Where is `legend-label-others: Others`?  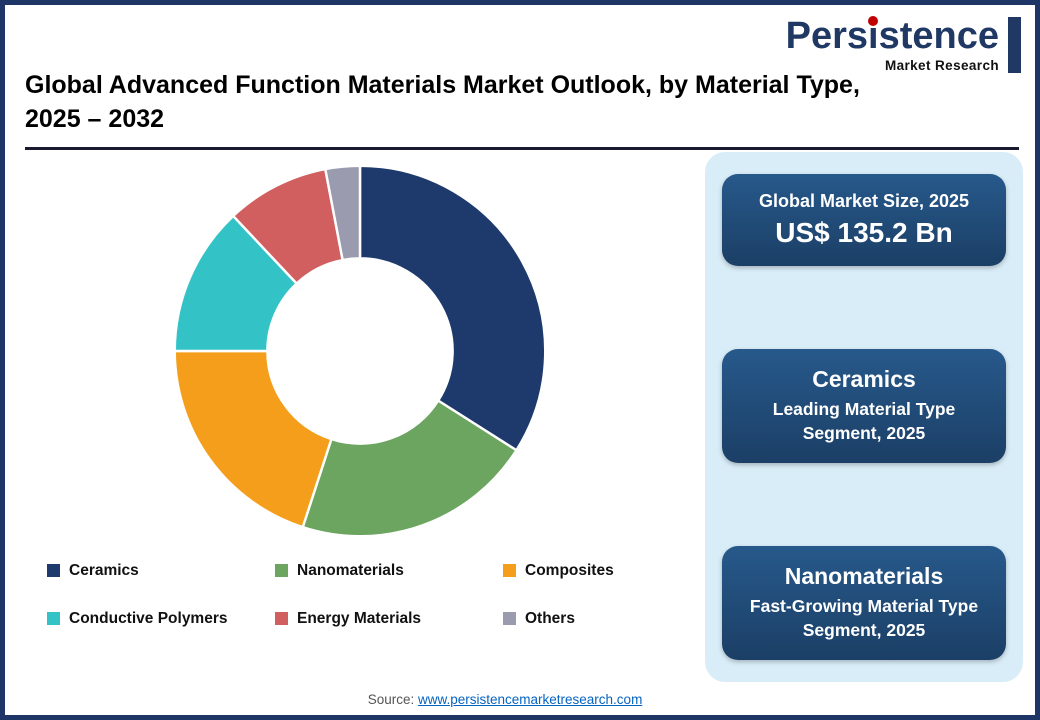
legend-label-others: Others is located at coordinates (550, 618).